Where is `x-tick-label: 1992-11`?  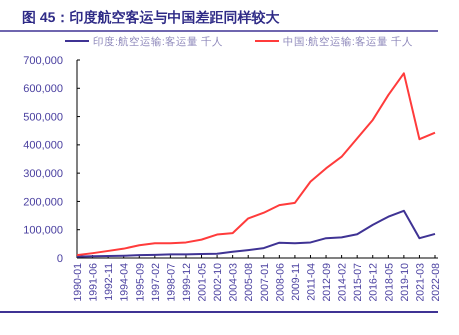
x-tick-label: 1992-11 is located at coordinates (109, 281).